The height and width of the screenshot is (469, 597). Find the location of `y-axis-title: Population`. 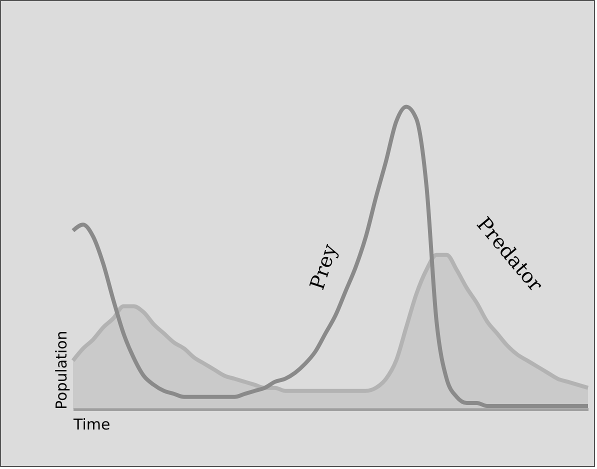

y-axis-title: Population is located at coordinates (61, 370).